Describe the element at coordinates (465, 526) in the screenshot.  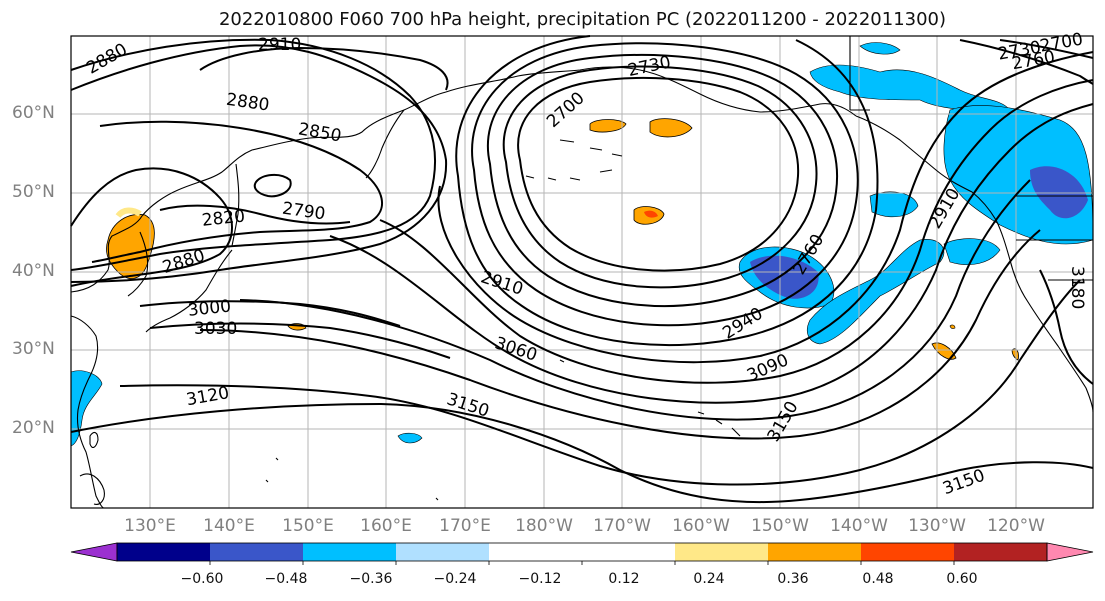
I see `lon-label: 170°E` at that location.